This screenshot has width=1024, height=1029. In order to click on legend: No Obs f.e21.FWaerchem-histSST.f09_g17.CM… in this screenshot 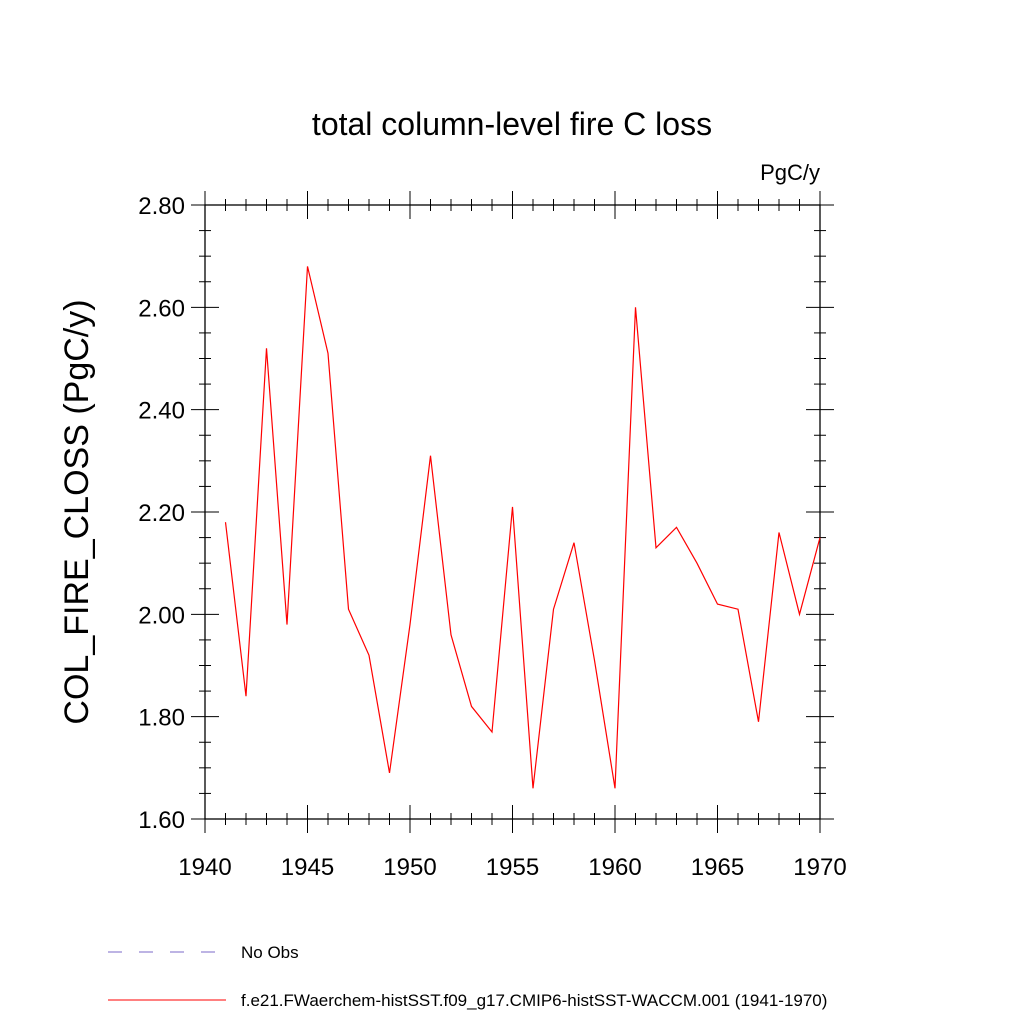, I will do `click(467, 976)`.